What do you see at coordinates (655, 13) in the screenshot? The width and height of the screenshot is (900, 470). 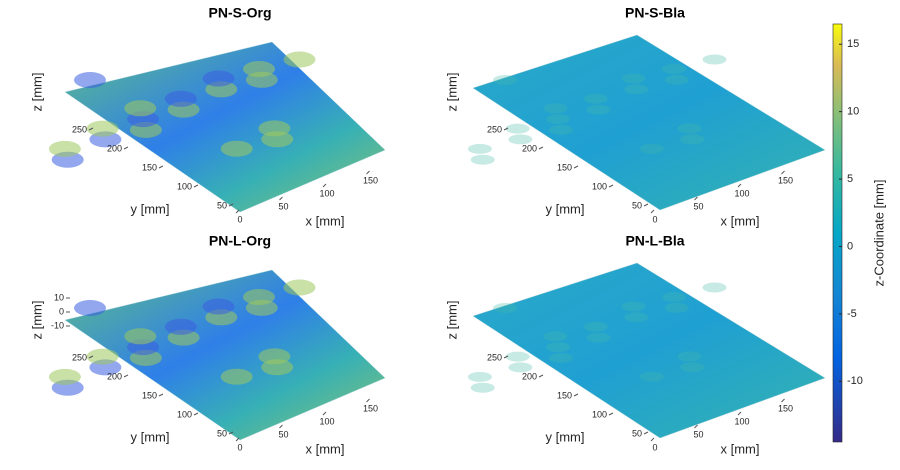 I see `panel-title: PN-S-Bla` at bounding box center [655, 13].